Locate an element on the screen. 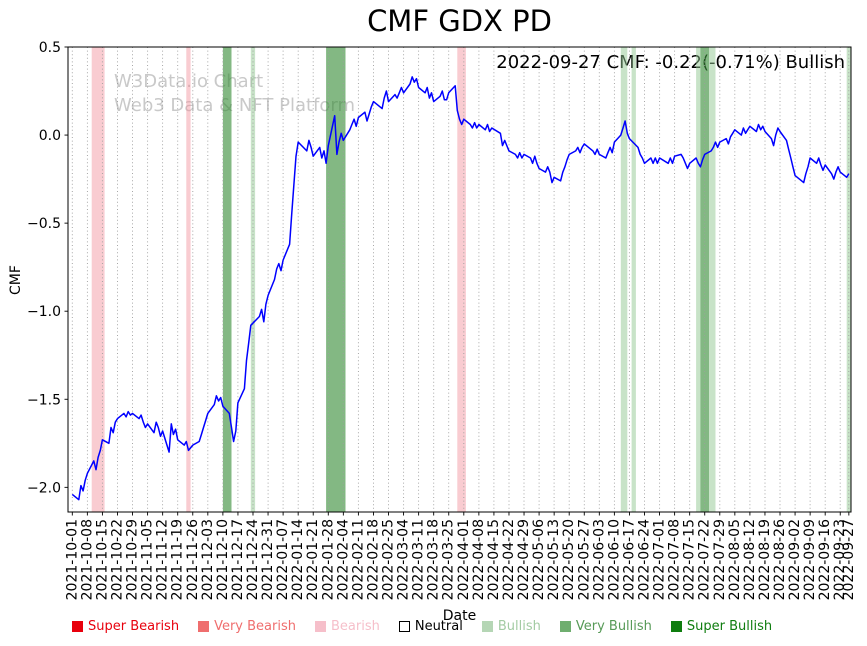 This screenshot has height=646, width=867. x-tick-label: 2022-04-15 is located at coordinates (494, 559).